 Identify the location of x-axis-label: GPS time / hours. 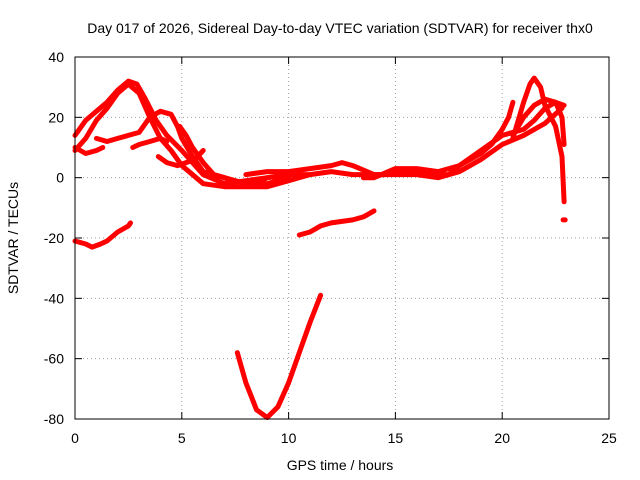
(340, 465).